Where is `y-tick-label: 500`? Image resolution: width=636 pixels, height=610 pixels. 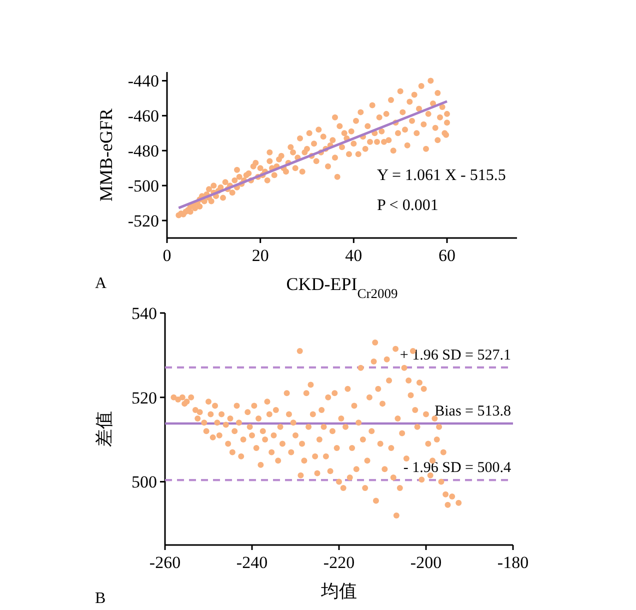 y-tick-label: 500 is located at coordinates (144, 482).